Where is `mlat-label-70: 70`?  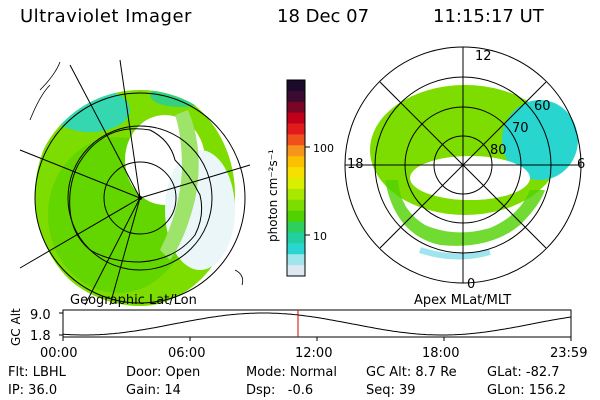
mlat-label-70: 70 is located at coordinates (520, 128).